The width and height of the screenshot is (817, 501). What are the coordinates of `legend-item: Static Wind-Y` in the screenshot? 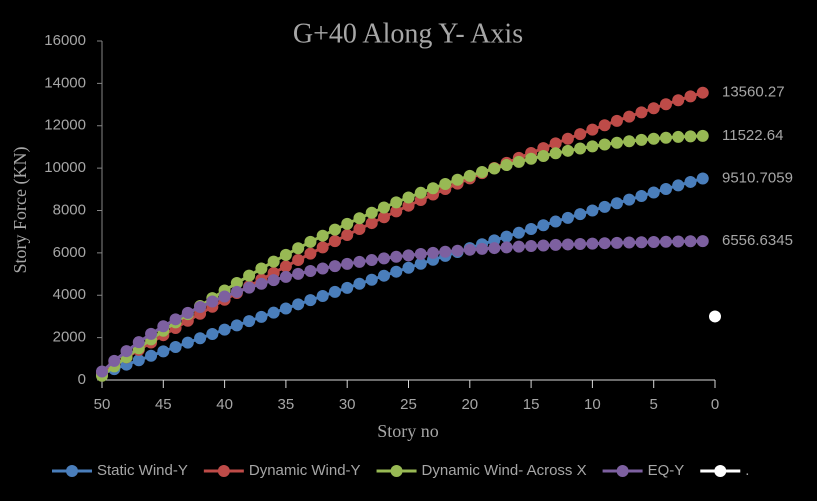 It's located at (120, 470).